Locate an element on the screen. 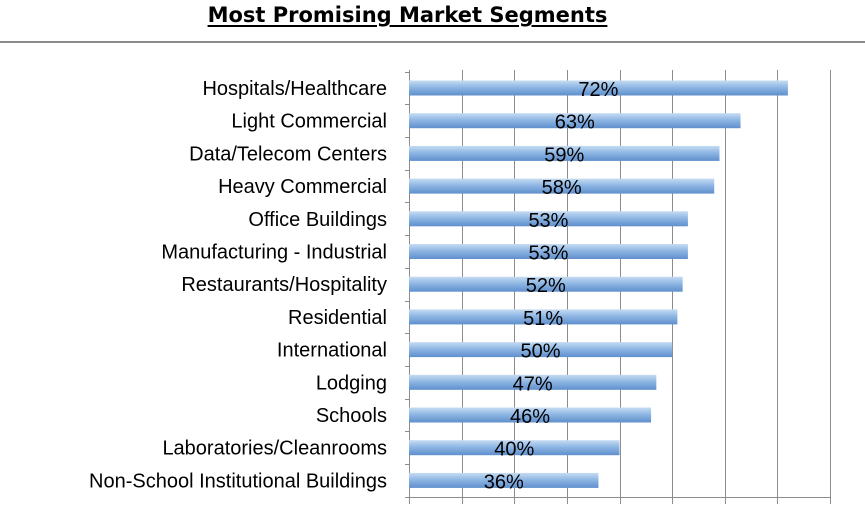  data-label: 47% is located at coordinates (533, 384).